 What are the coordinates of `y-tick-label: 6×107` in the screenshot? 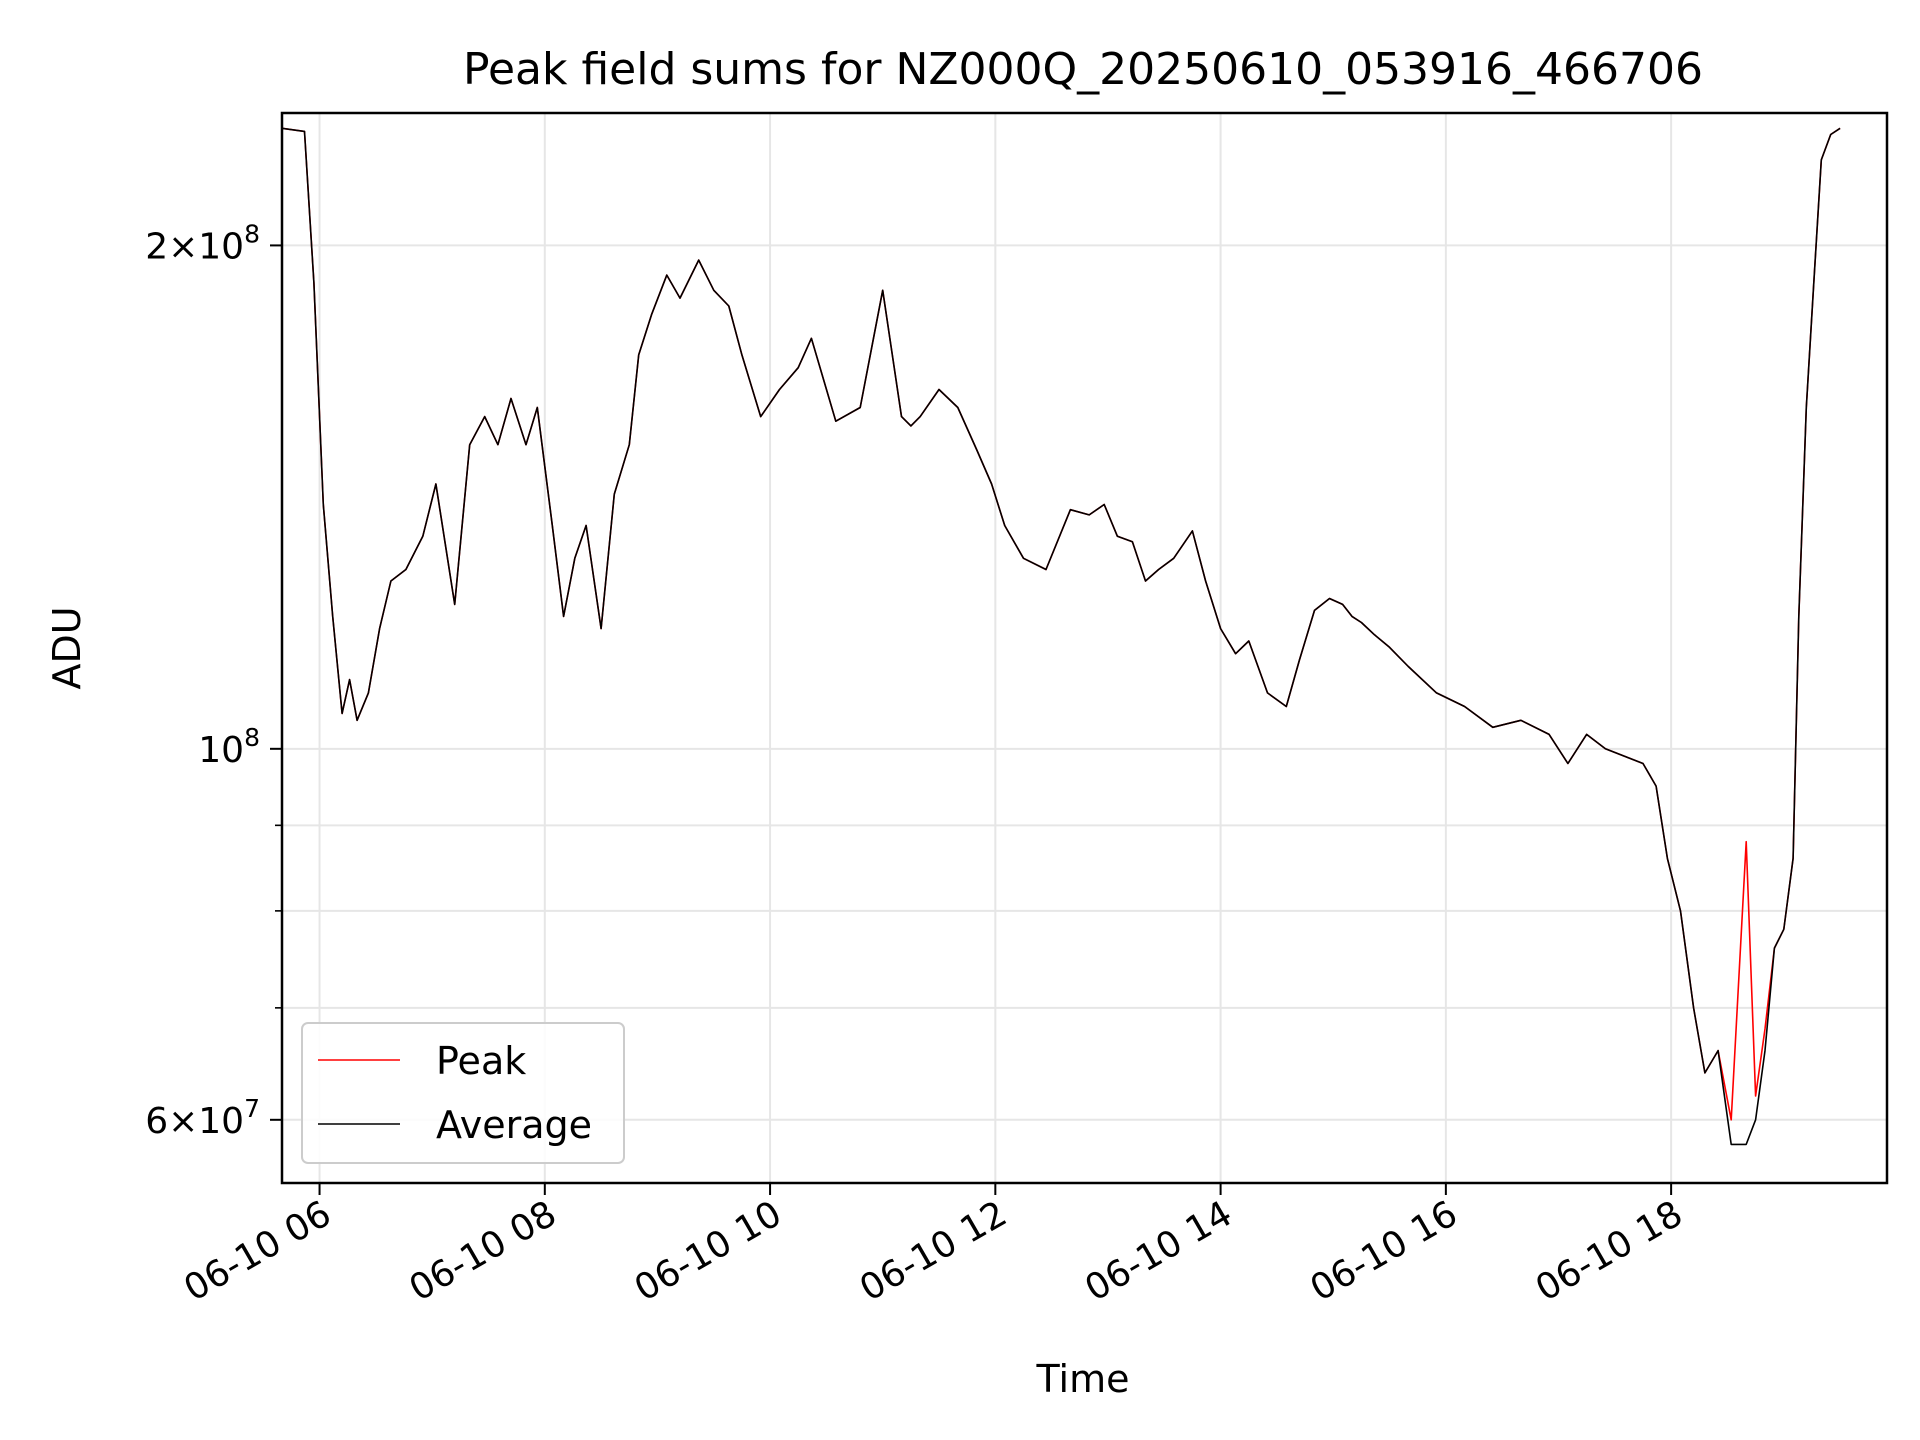 It's located at (202, 1118).